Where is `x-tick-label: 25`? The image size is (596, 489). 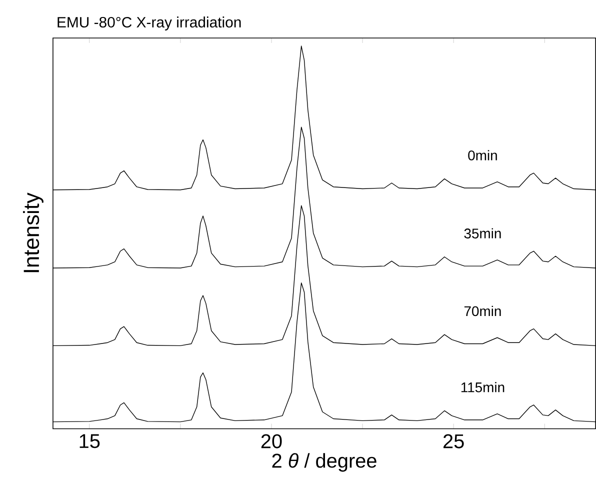
x-tick-label: 25 is located at coordinates (453, 441).